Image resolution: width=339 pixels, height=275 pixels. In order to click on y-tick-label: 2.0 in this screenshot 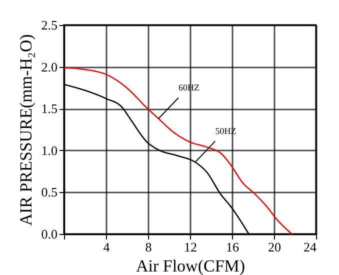, I will do `click(49, 66)`.